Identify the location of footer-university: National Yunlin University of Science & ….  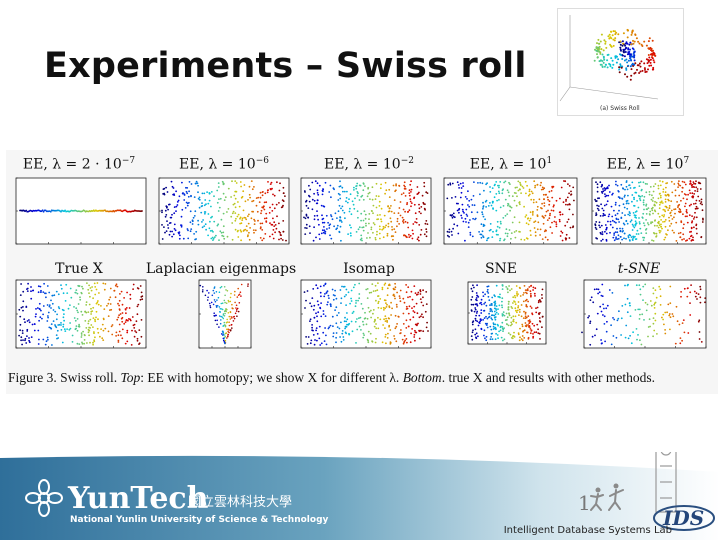
(199, 520).